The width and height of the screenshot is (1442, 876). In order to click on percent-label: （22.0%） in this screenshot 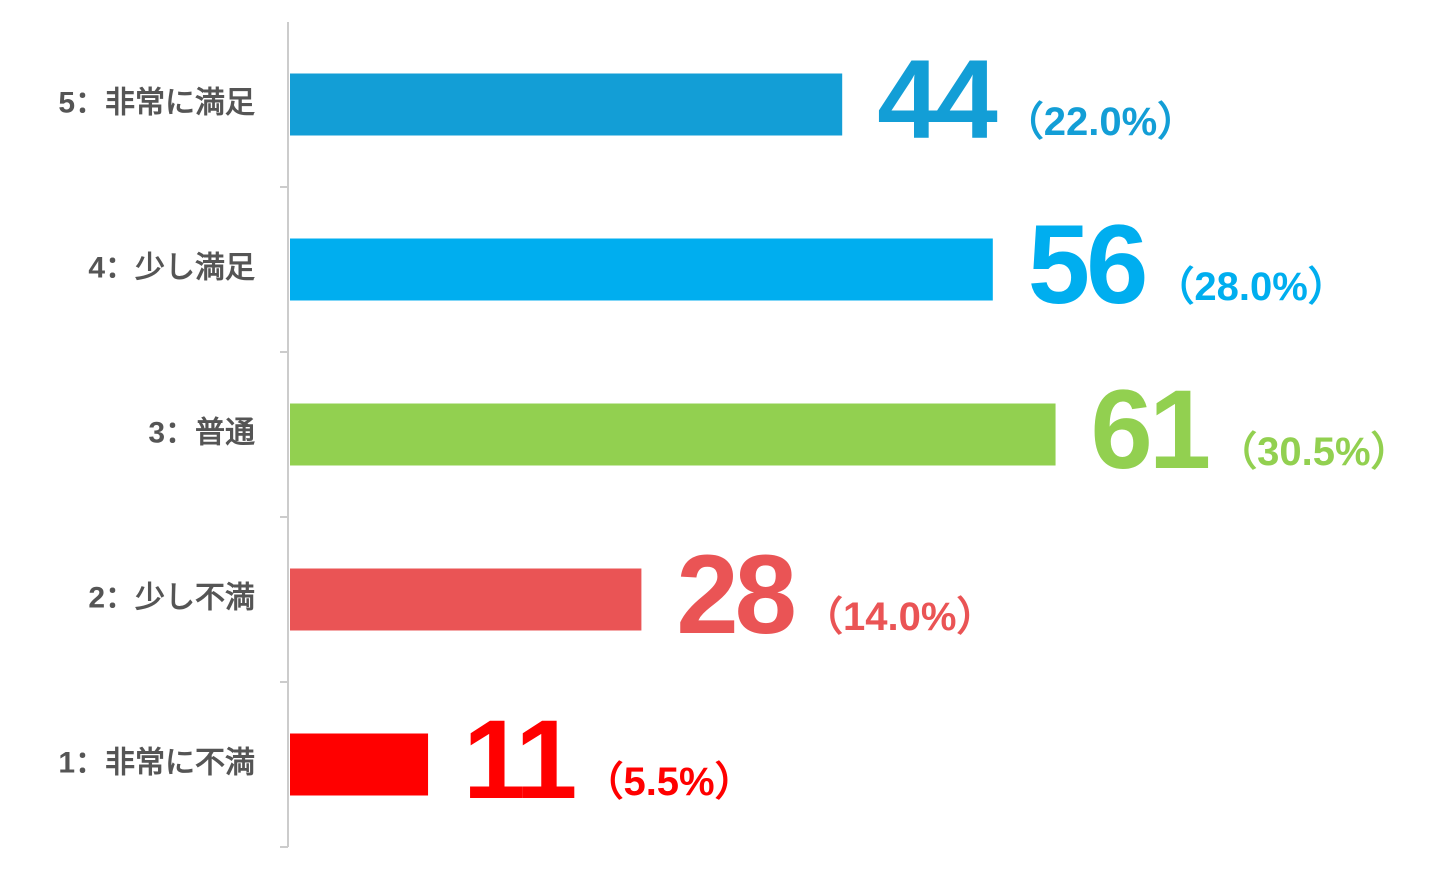, I will do `click(1100, 122)`.